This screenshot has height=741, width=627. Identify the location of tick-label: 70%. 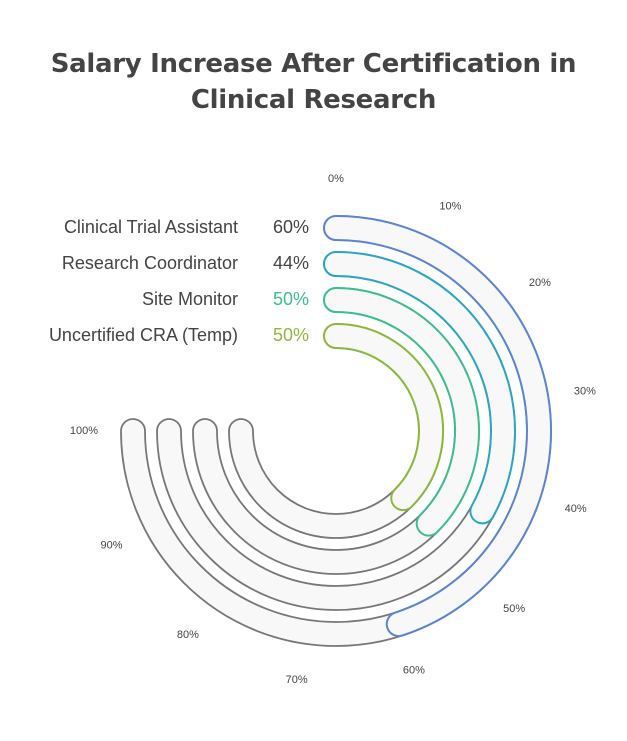
(297, 680).